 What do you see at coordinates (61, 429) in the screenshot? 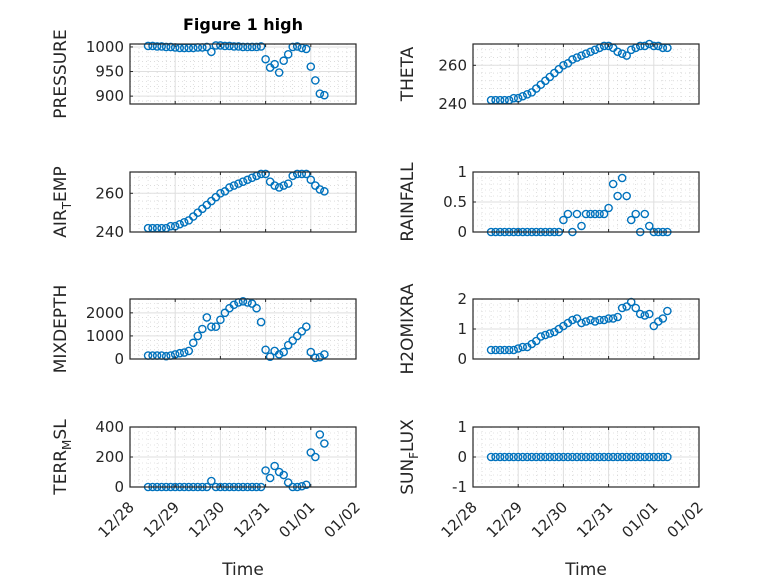
I see `y-label-text: SL` at bounding box center [61, 429].